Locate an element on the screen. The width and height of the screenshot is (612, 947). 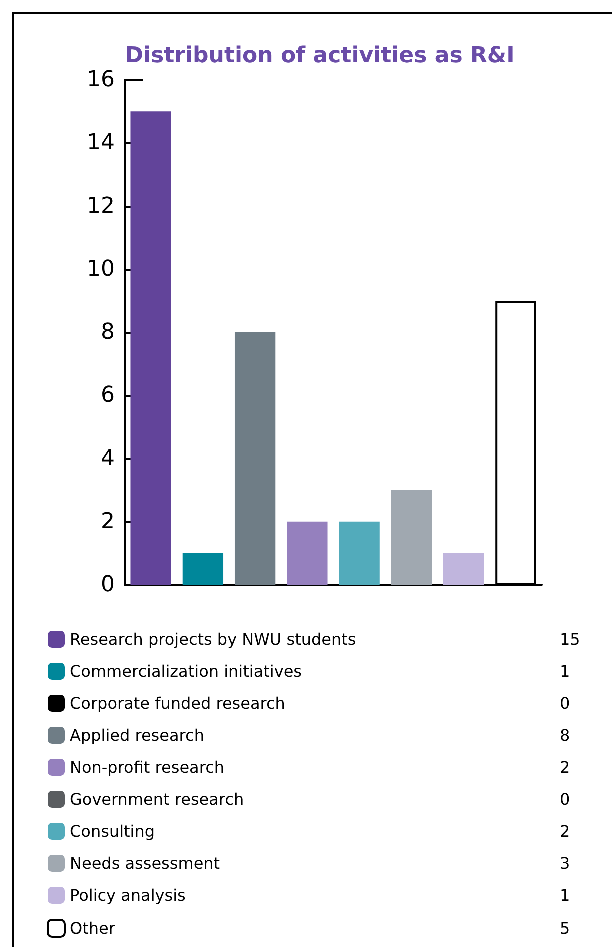
y-tick-label: 6 is located at coordinates (108, 395).